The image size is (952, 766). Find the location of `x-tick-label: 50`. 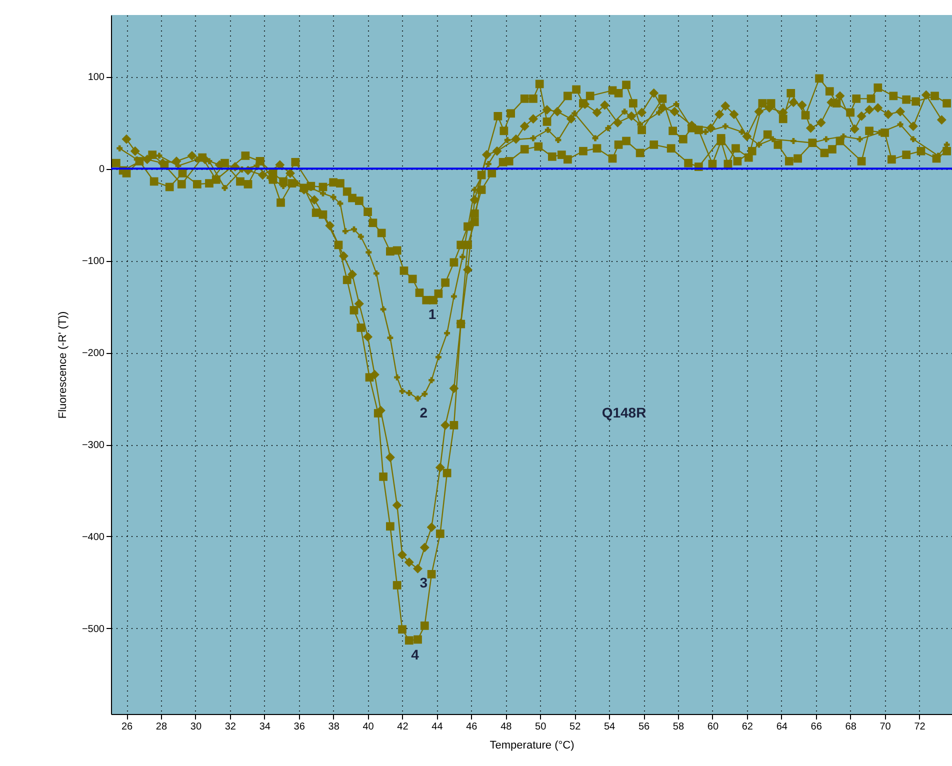

x-tick-label: 50 is located at coordinates (541, 727).